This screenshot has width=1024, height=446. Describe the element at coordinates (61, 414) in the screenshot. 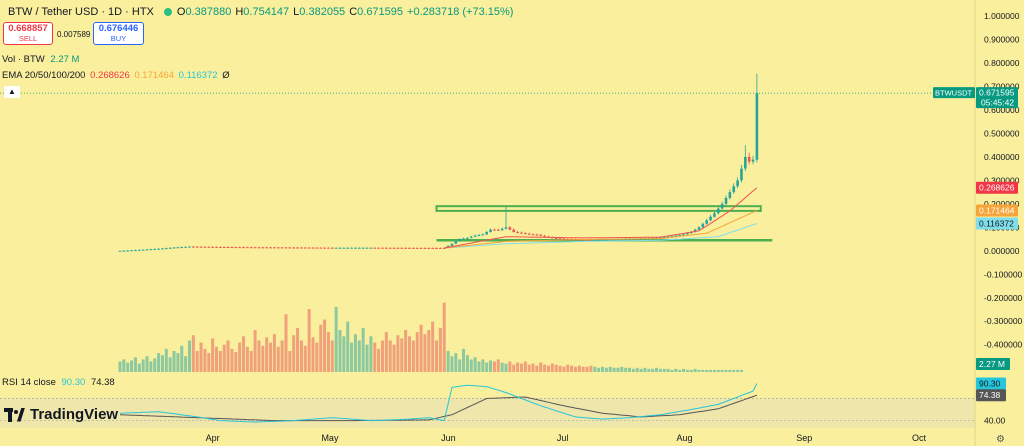

I see `tradingview-logo: TradingView` at that location.